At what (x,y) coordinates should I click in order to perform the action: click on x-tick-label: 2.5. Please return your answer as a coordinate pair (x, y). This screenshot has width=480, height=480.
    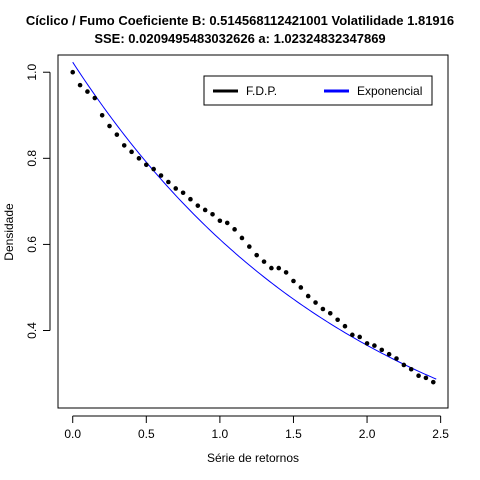
    Looking at the image, I should click on (440, 434).